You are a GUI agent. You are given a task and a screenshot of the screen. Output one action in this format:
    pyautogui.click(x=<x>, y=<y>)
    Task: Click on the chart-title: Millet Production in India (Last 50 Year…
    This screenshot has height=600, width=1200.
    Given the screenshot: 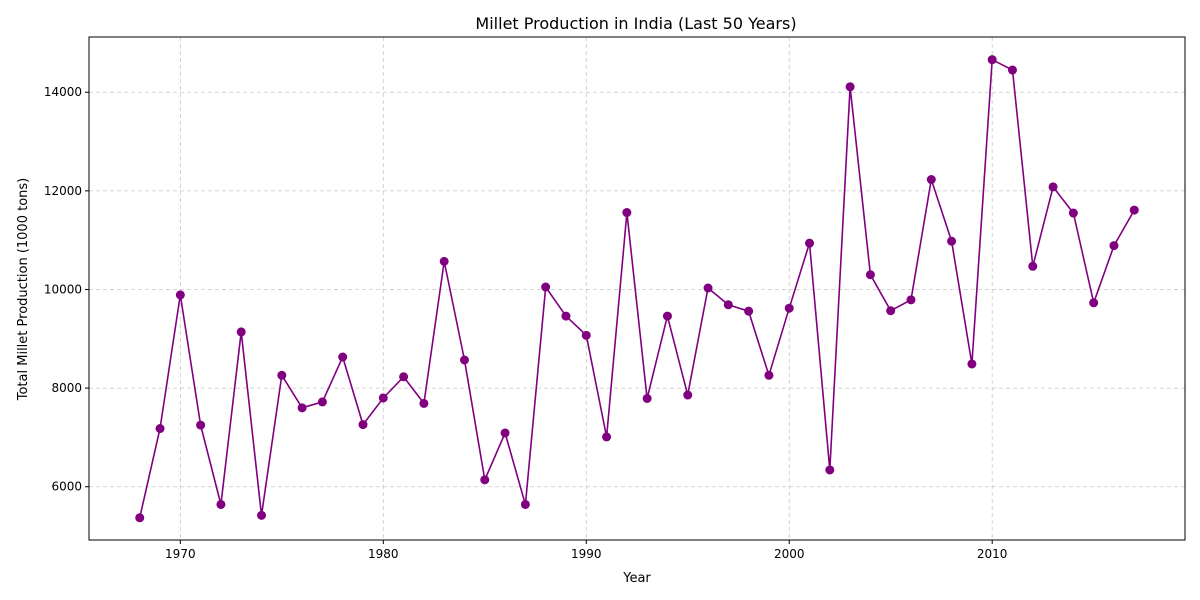 What is the action you would take?
    pyautogui.click(x=635, y=23)
    